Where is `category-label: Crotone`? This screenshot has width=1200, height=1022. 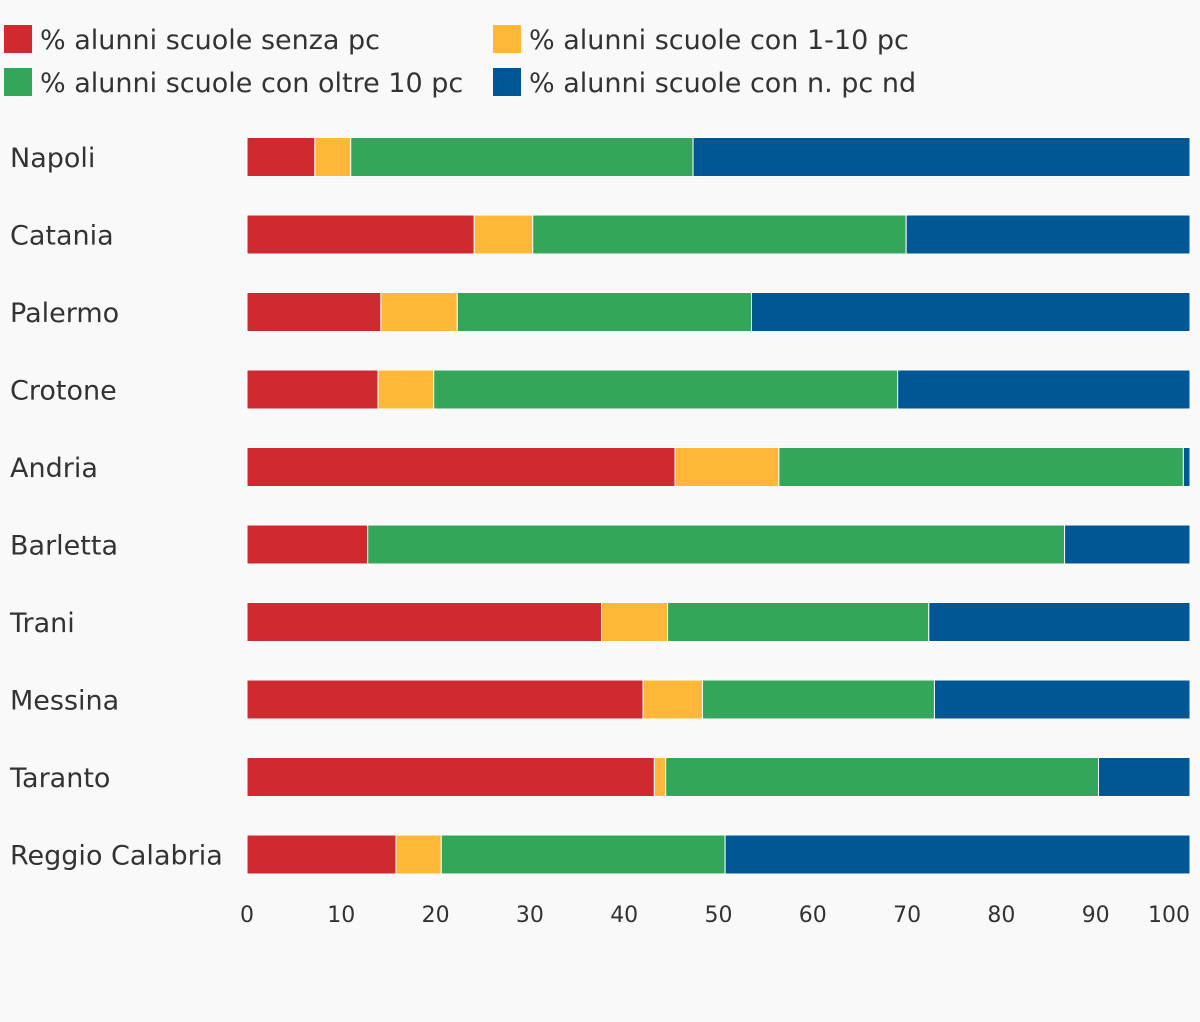
category-label: Crotone is located at coordinates (63, 391).